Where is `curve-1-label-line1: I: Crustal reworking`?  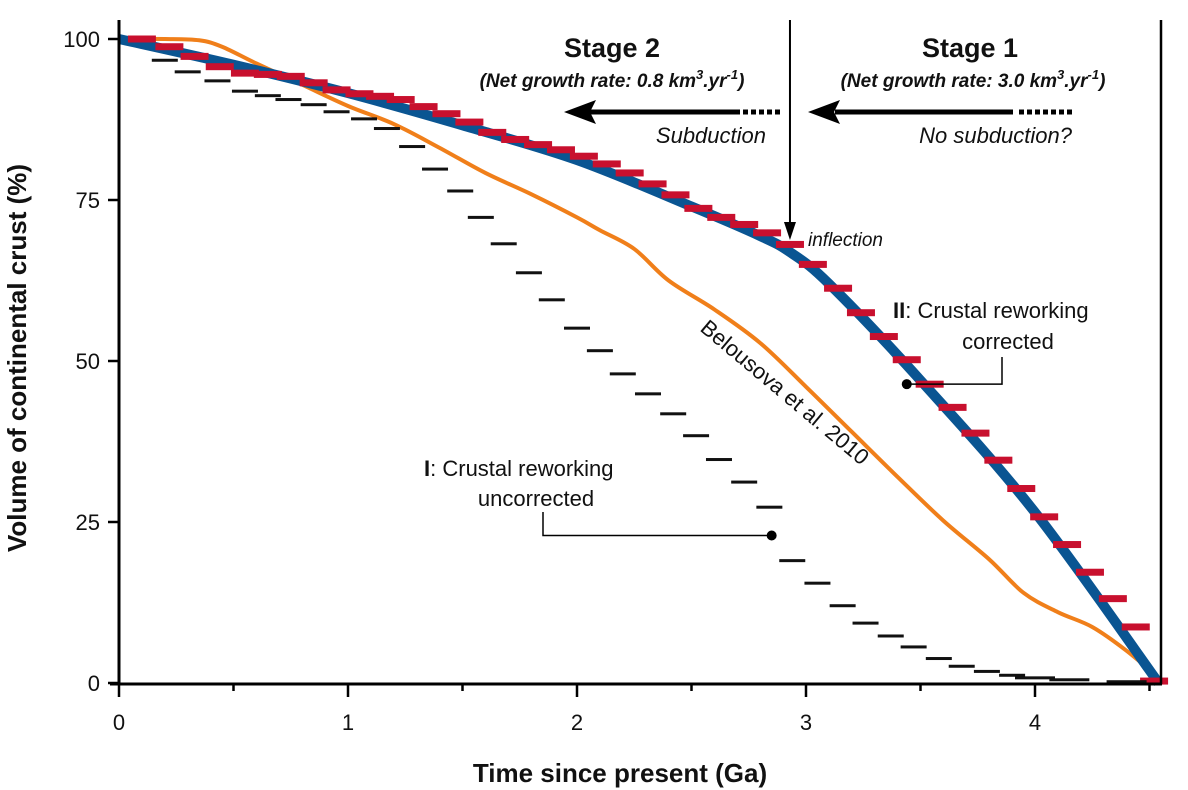
curve-1-label-line1: I: Crustal reworking is located at coordinates (519, 468).